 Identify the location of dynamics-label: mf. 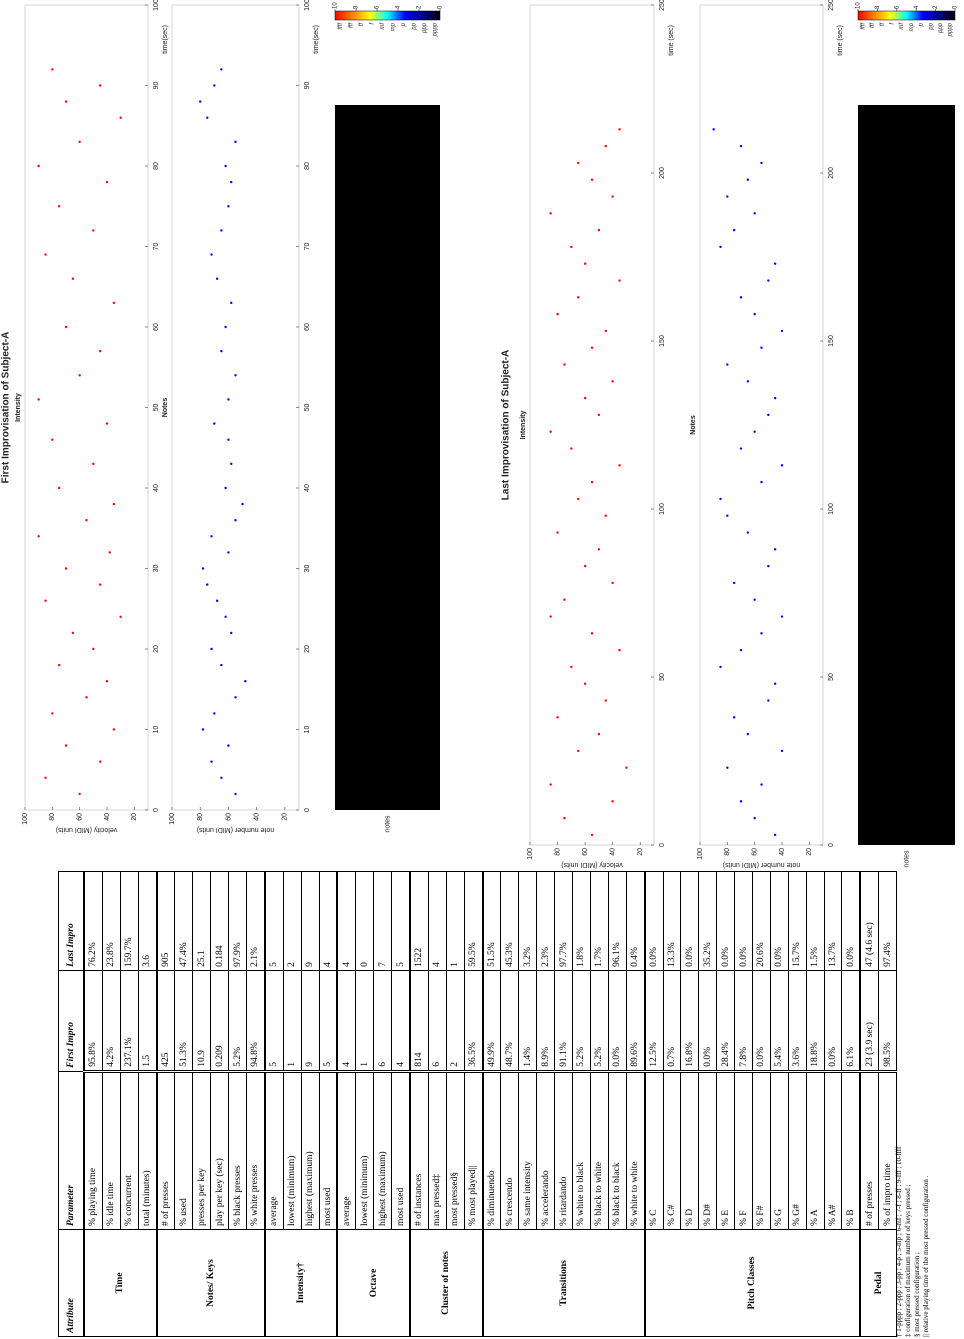
(383, 26).